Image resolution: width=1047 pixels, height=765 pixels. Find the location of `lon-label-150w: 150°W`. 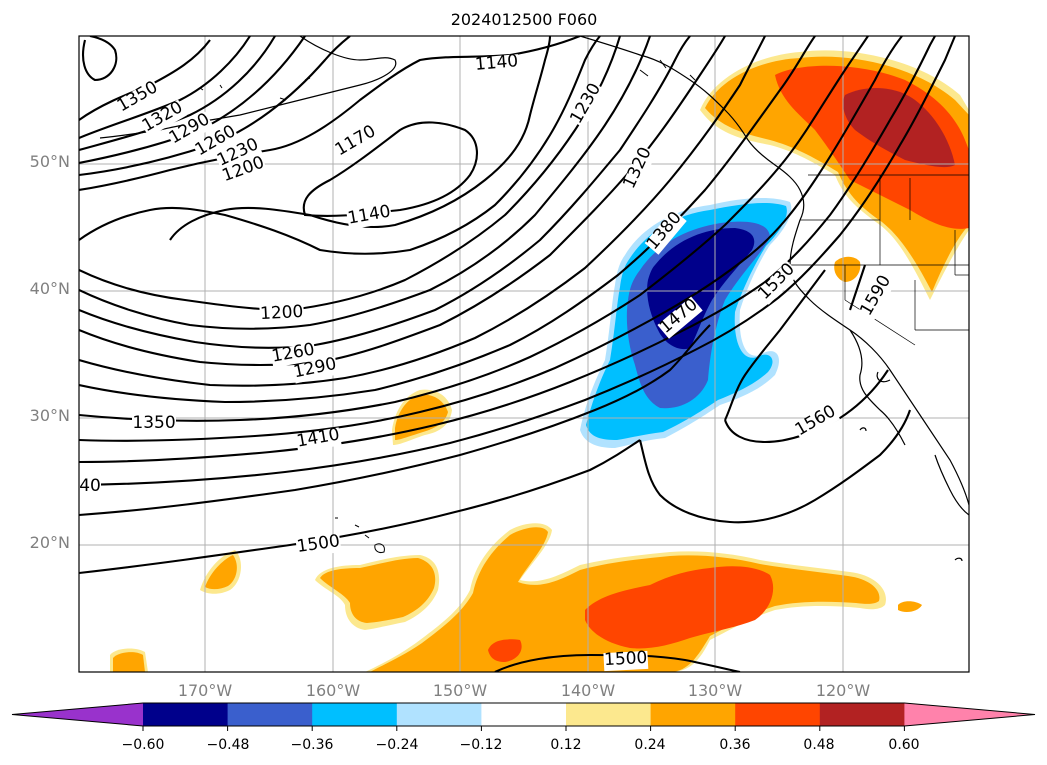

lon-label-150w: 150°W is located at coordinates (460, 690).